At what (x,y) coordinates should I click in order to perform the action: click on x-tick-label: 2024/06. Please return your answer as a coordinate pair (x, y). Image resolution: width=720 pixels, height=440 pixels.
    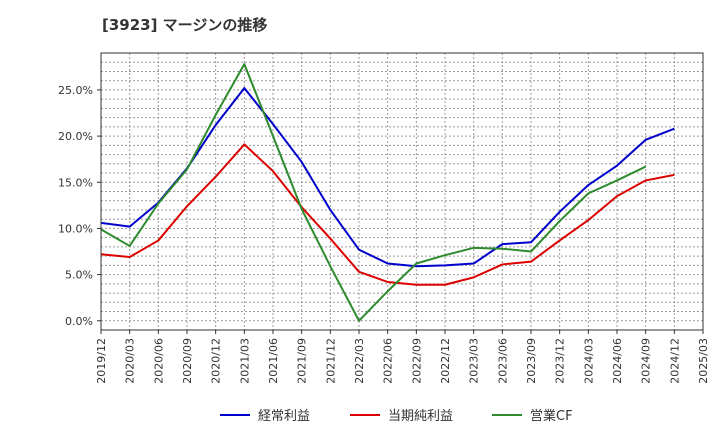
    Looking at the image, I should click on (617, 361).